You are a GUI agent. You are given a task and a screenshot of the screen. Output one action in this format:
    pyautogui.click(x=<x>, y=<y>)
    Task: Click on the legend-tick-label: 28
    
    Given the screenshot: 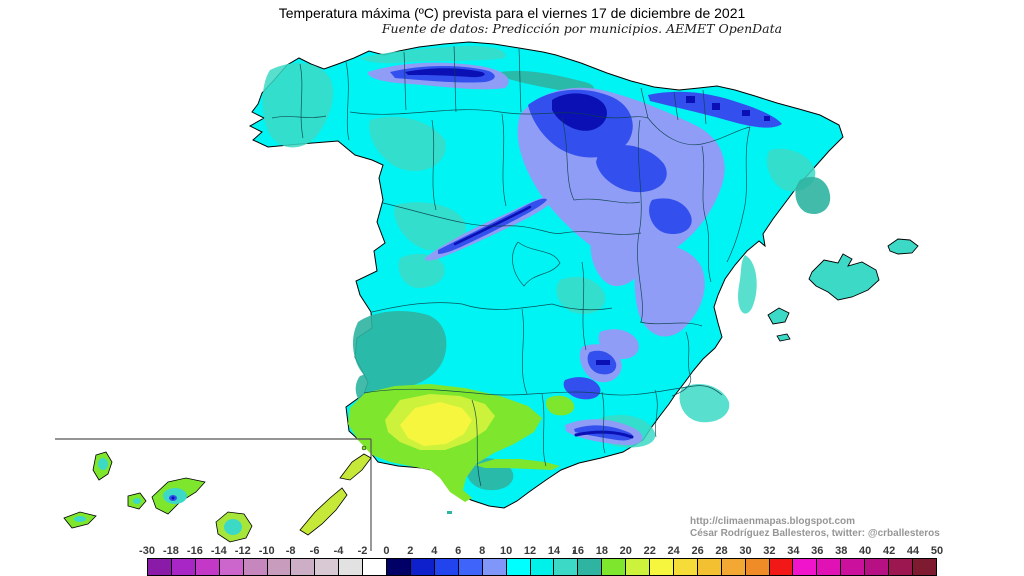 What is the action you would take?
    pyautogui.click(x=721, y=551)
    